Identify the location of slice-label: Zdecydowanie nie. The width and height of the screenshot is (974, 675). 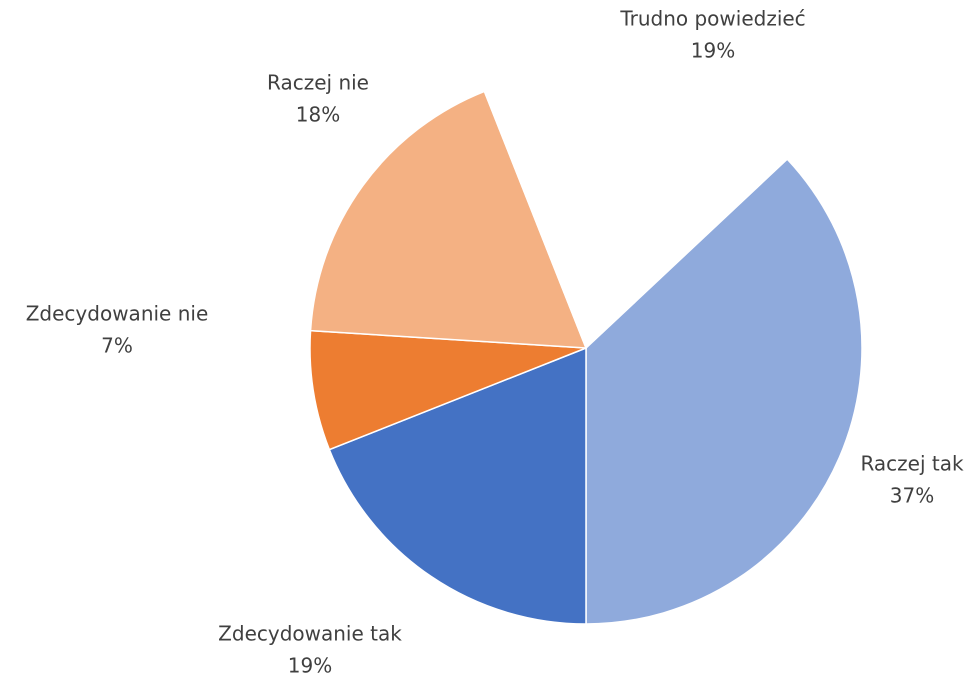
(117, 314).